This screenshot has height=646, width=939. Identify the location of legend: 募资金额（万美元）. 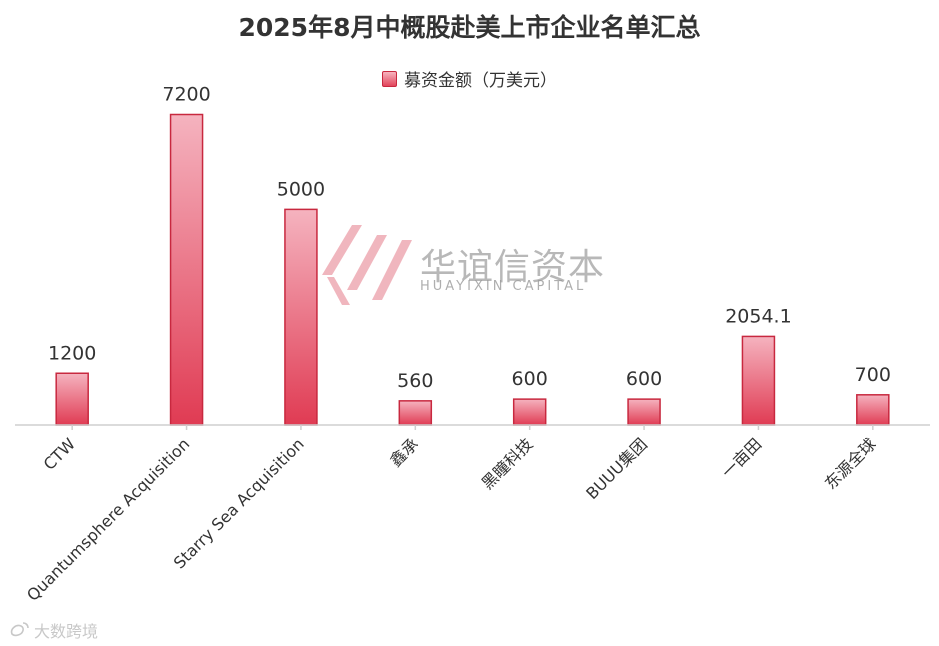
(469, 78).